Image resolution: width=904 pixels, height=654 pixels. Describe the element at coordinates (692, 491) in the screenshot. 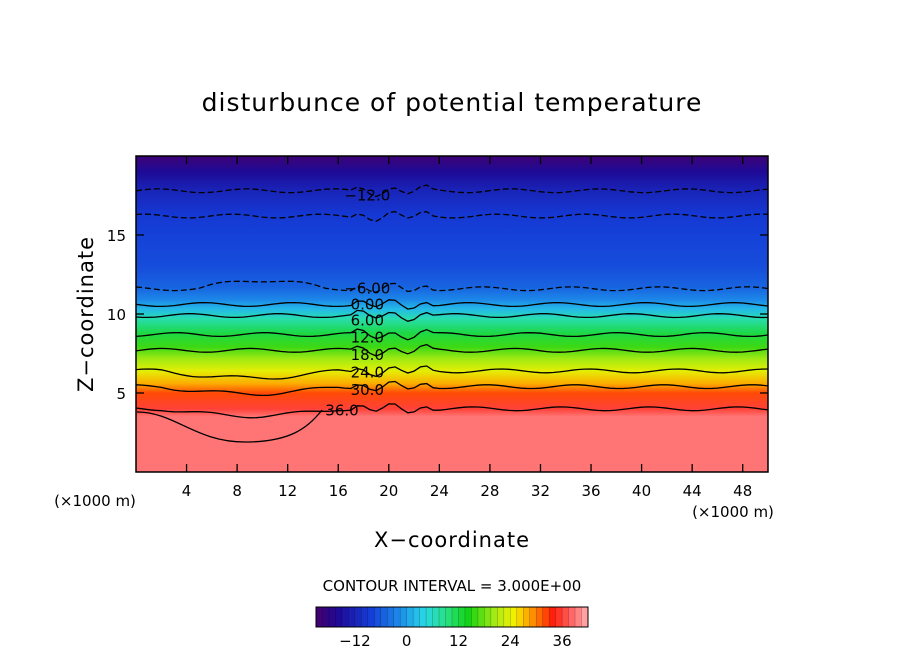

I see `x-tick-label: 44` at that location.